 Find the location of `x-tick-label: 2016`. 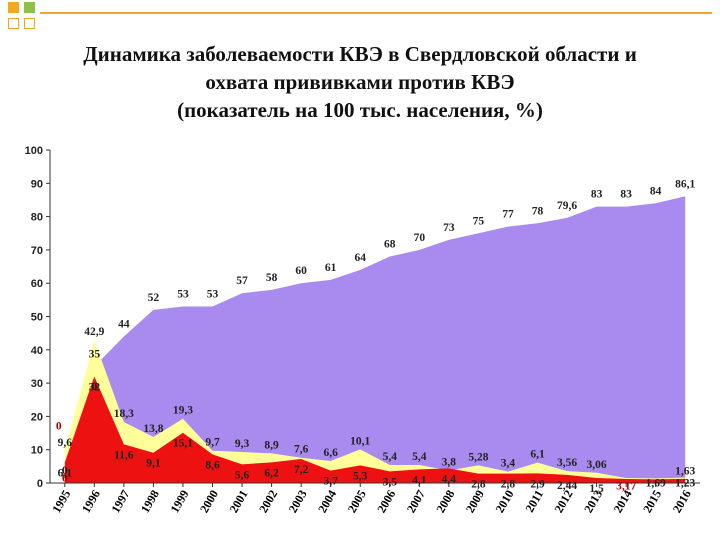

x-tick-label: 2016 is located at coordinates (682, 502).